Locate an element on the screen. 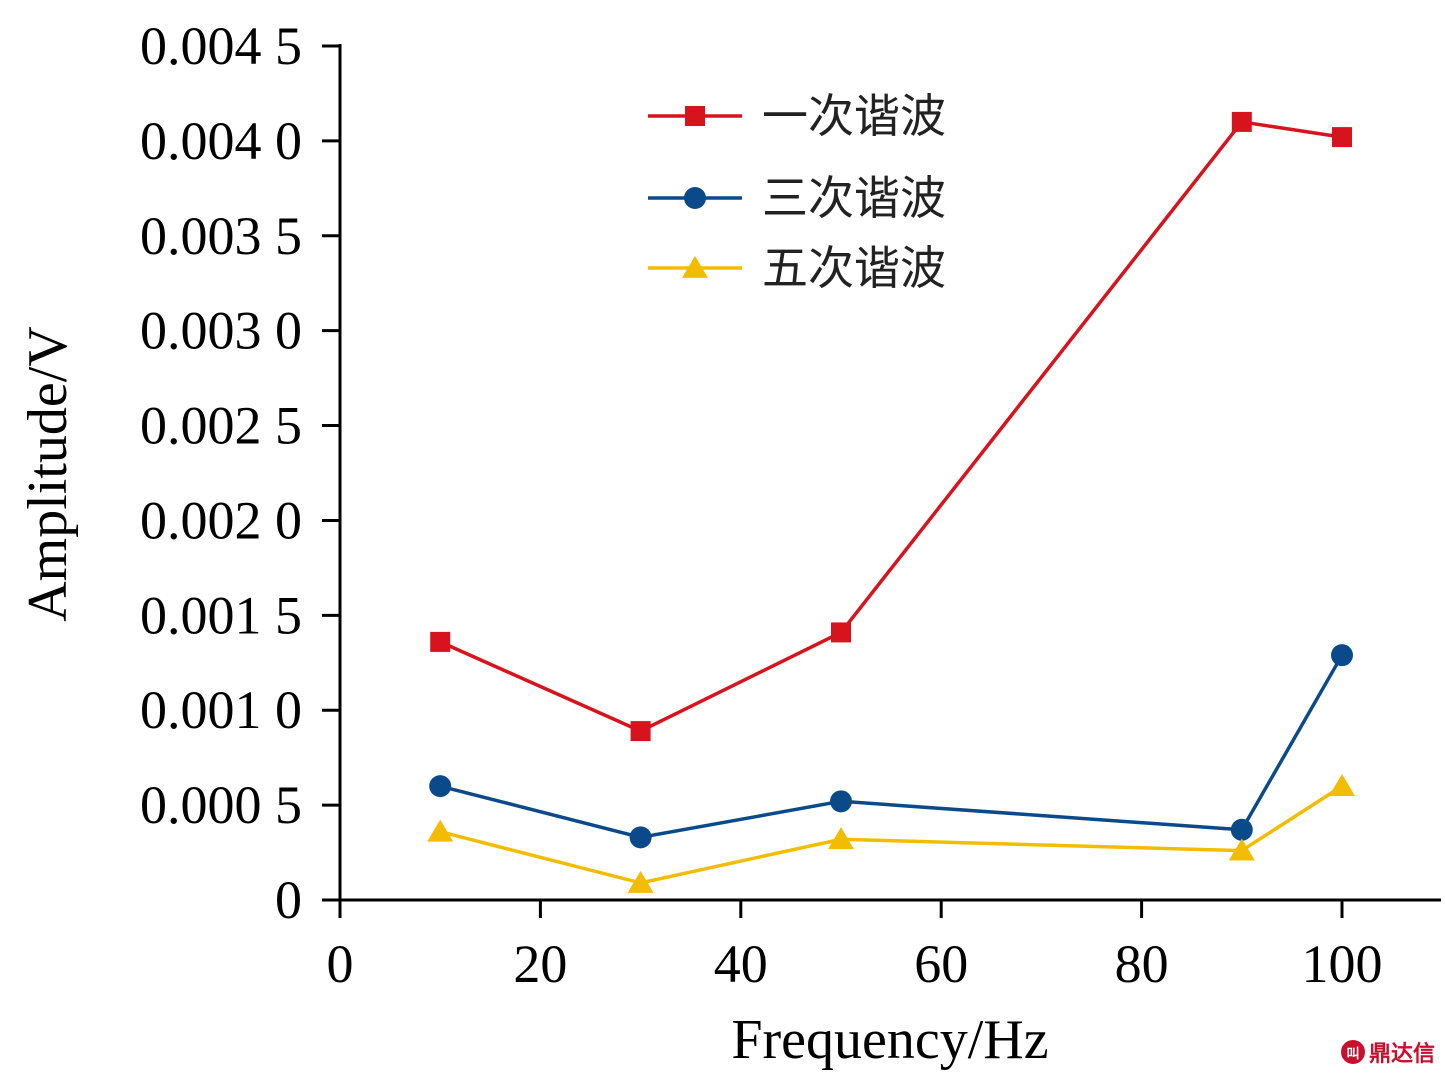  x-tick-label: 0 is located at coordinates (340, 964).